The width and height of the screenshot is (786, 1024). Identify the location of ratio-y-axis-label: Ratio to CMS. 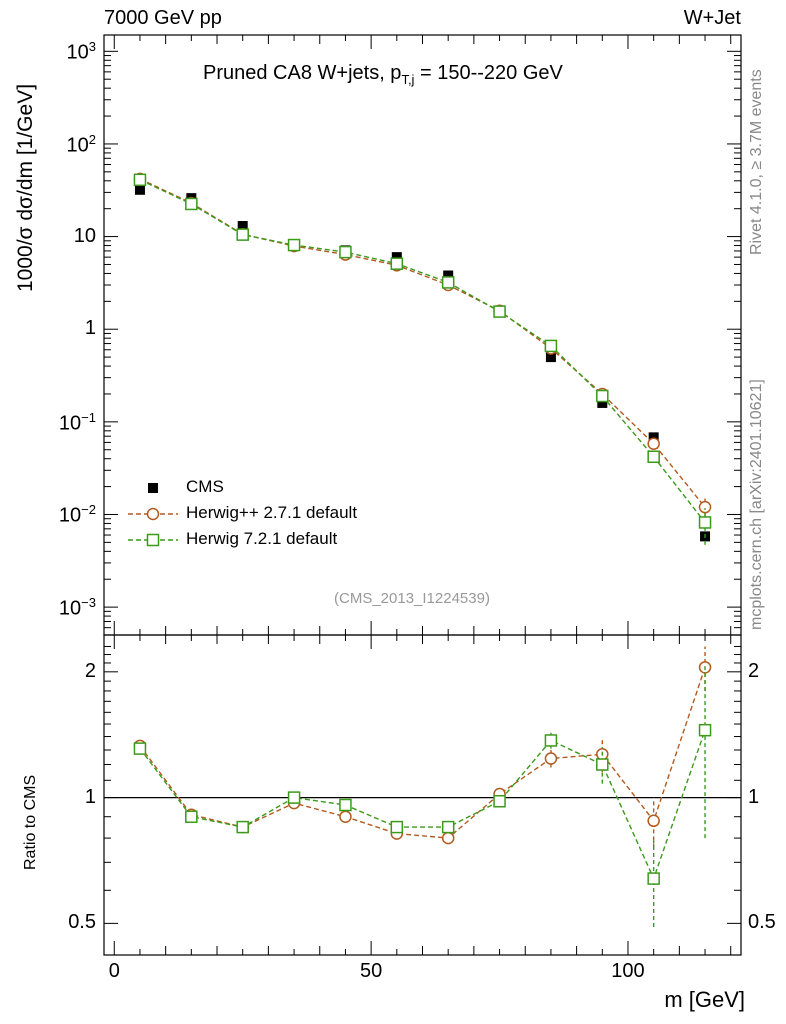
(30, 822).